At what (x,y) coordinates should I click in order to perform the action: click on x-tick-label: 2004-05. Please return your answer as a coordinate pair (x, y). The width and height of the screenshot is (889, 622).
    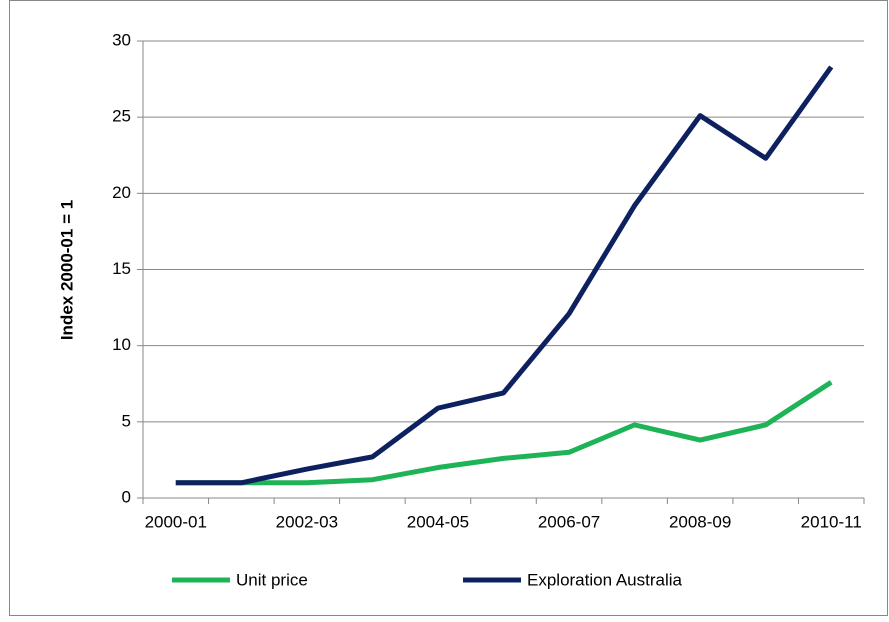
    Looking at the image, I should click on (438, 521).